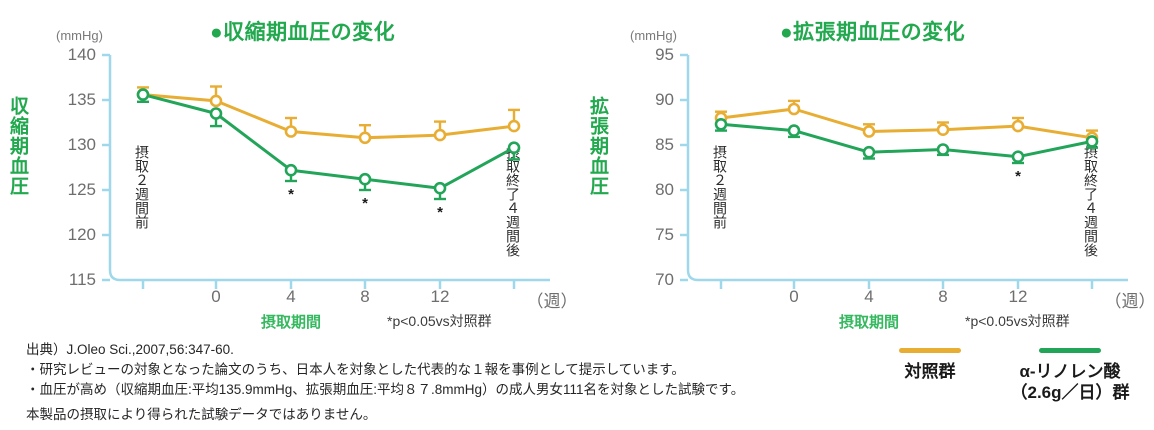 The image size is (1154, 430). What do you see at coordinates (664, 189) in the screenshot?
I see `y-tick-label: 80` at bounding box center [664, 189].